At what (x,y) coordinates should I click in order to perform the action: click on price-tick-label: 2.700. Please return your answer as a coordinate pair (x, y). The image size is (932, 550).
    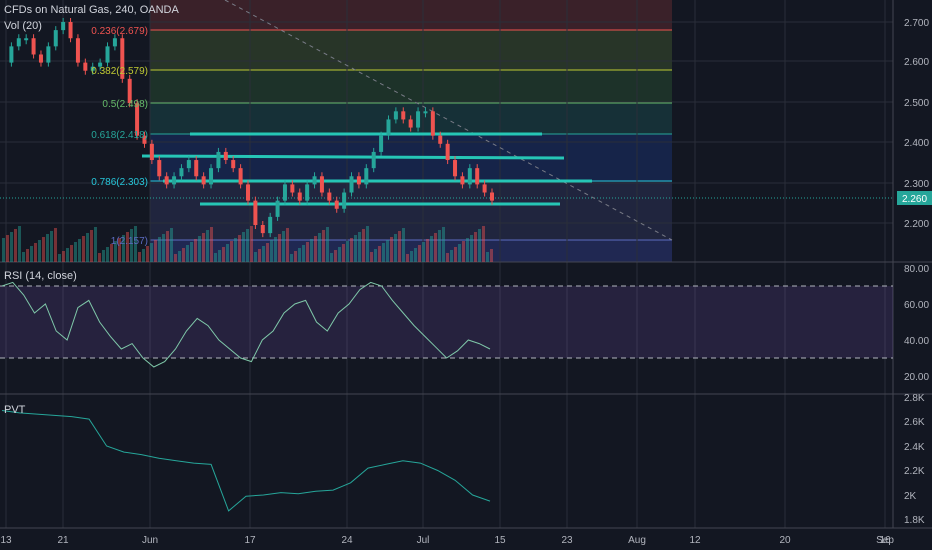
    Looking at the image, I should click on (916, 23).